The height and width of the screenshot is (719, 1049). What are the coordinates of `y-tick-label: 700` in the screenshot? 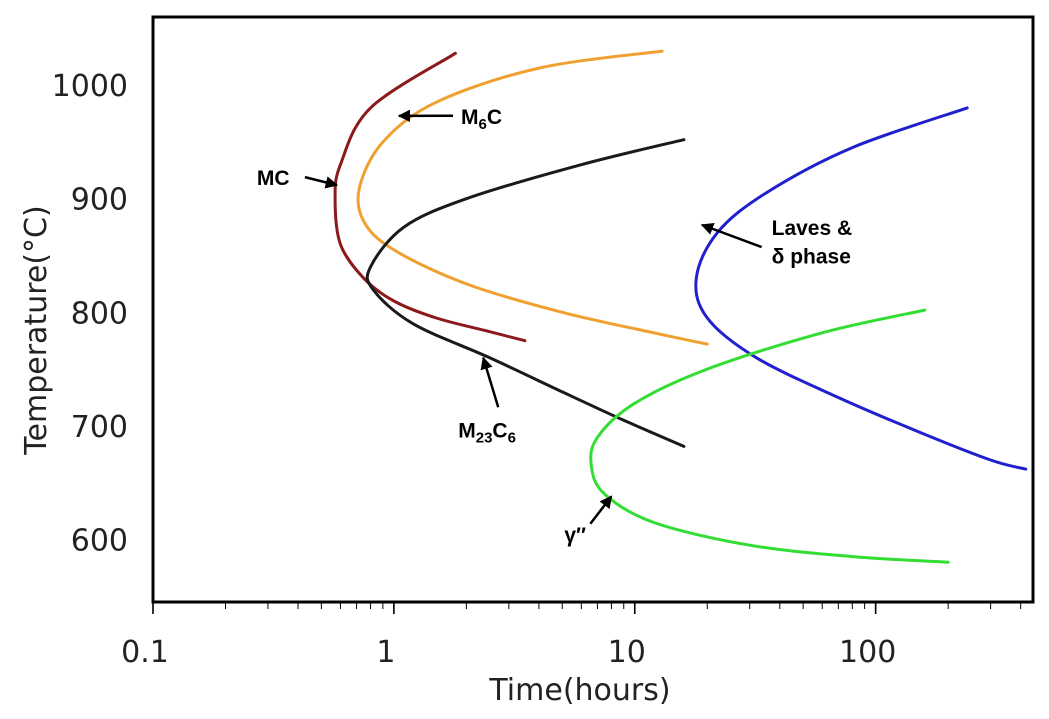 It's located at (99, 427).